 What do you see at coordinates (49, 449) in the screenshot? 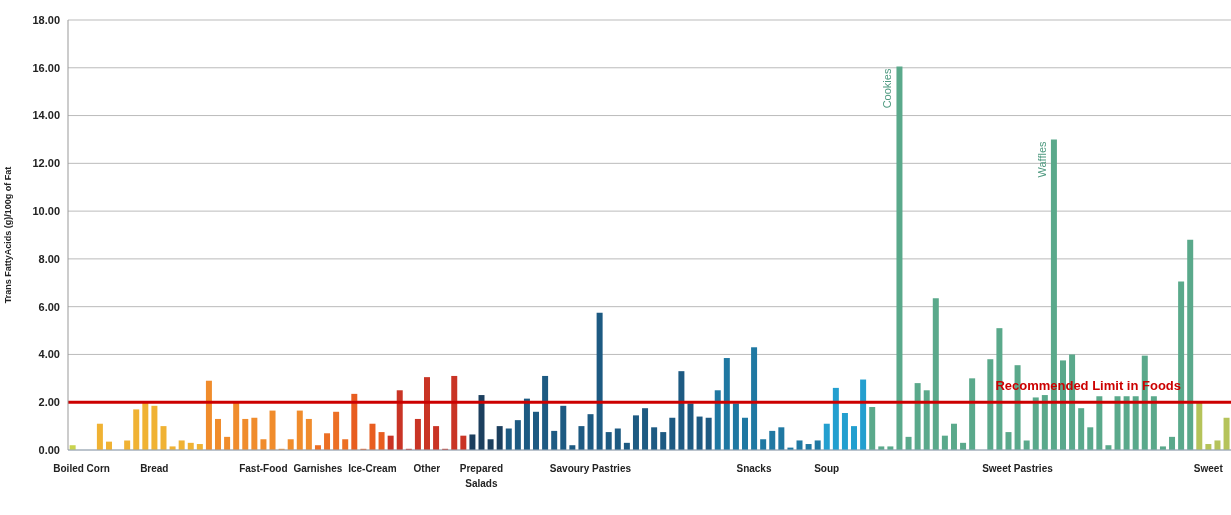
I see `y-tick-label: 0.00` at bounding box center [49, 449].